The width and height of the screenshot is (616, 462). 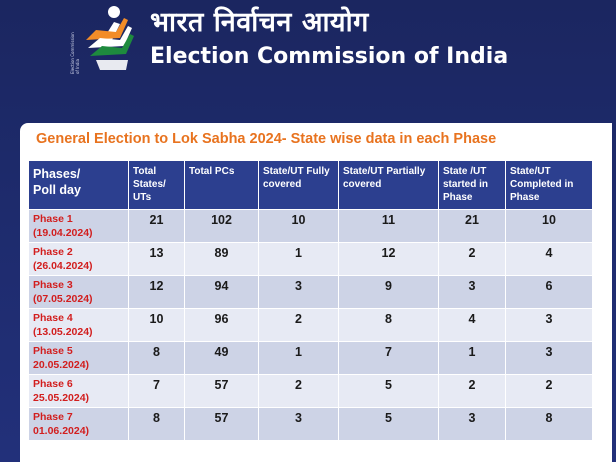 I want to click on phase-label: Phase 3, so click(x=53, y=285).